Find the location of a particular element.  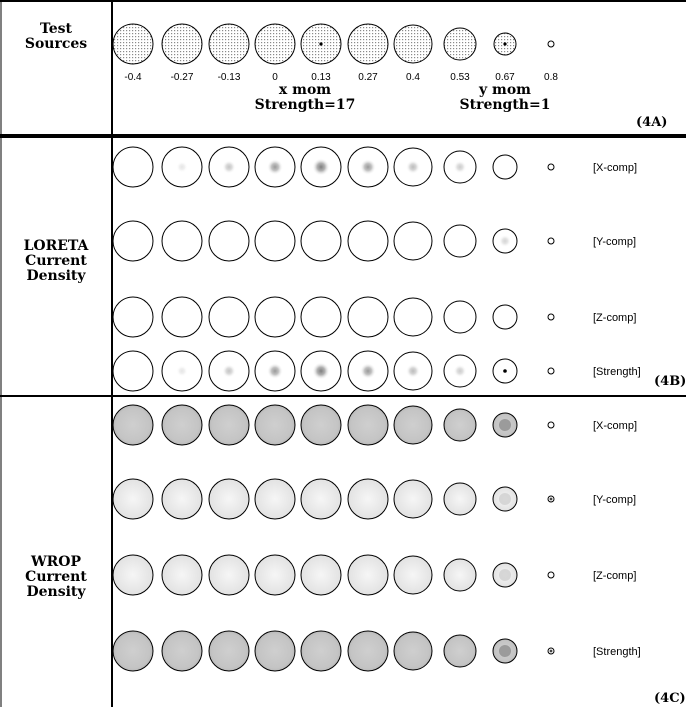

loreta-label: LORETA Current Density is located at coordinates (56, 261).